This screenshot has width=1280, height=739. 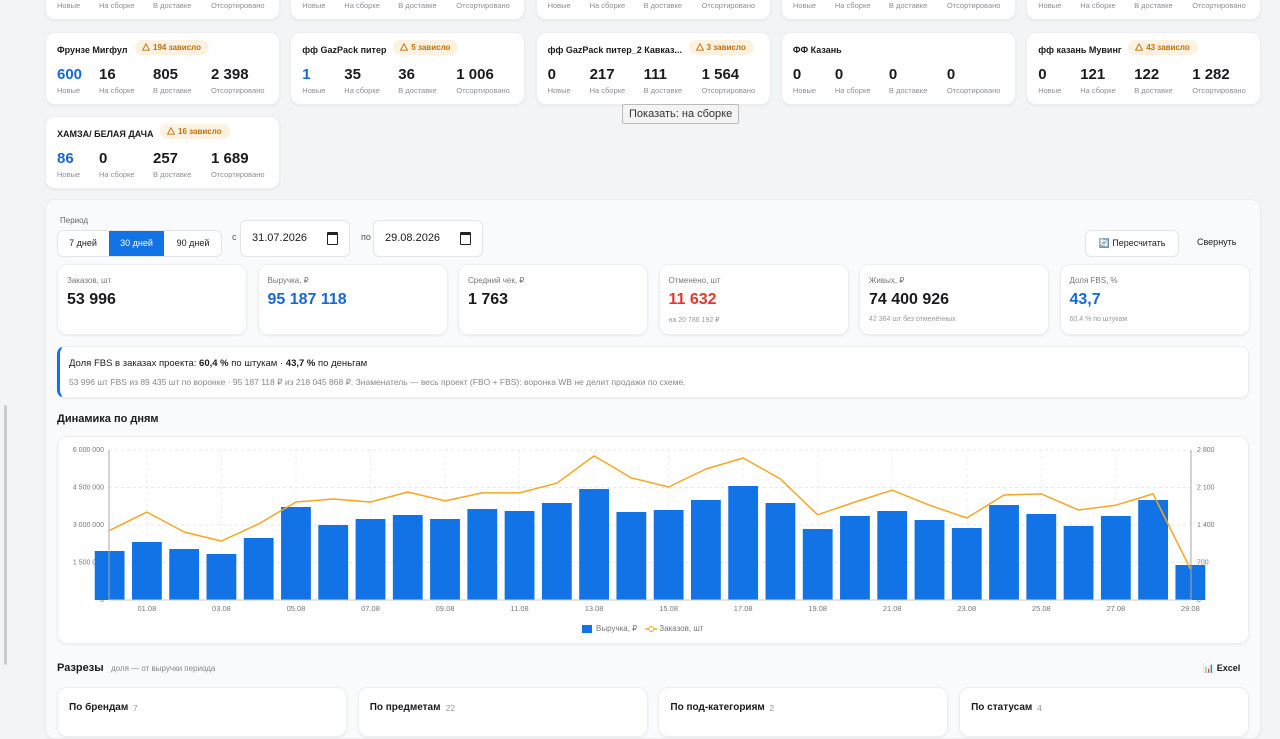 What do you see at coordinates (1147, 74) in the screenshot?
I see `metric-value: 122` at bounding box center [1147, 74].